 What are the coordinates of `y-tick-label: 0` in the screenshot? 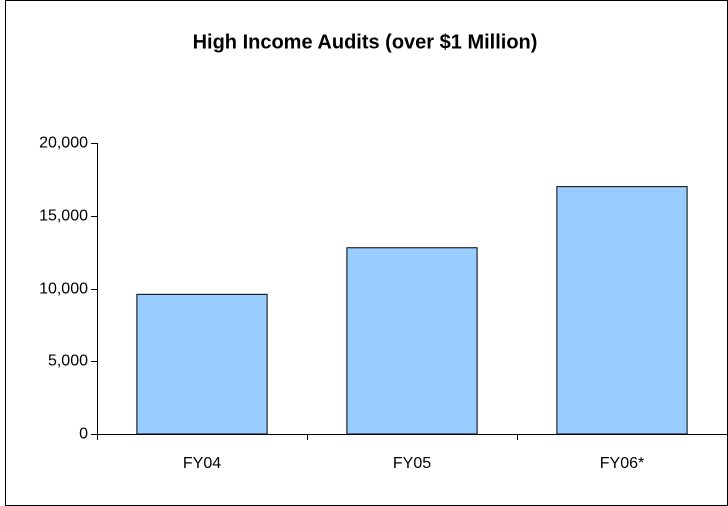 It's located at (83, 434).